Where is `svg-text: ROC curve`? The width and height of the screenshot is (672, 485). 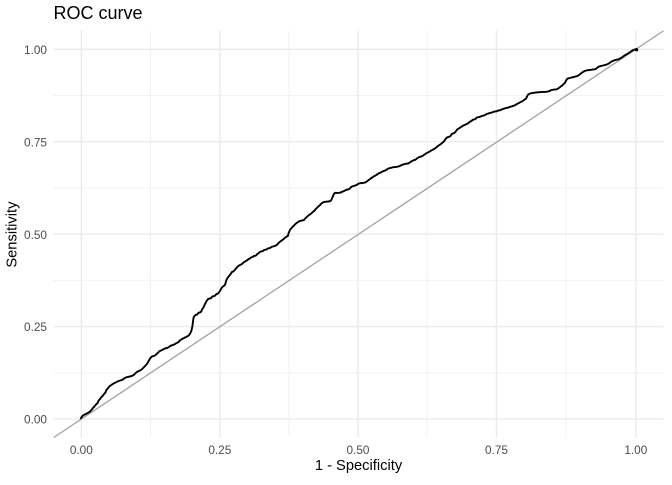 svg-text: ROC curve is located at coordinates (98, 13).